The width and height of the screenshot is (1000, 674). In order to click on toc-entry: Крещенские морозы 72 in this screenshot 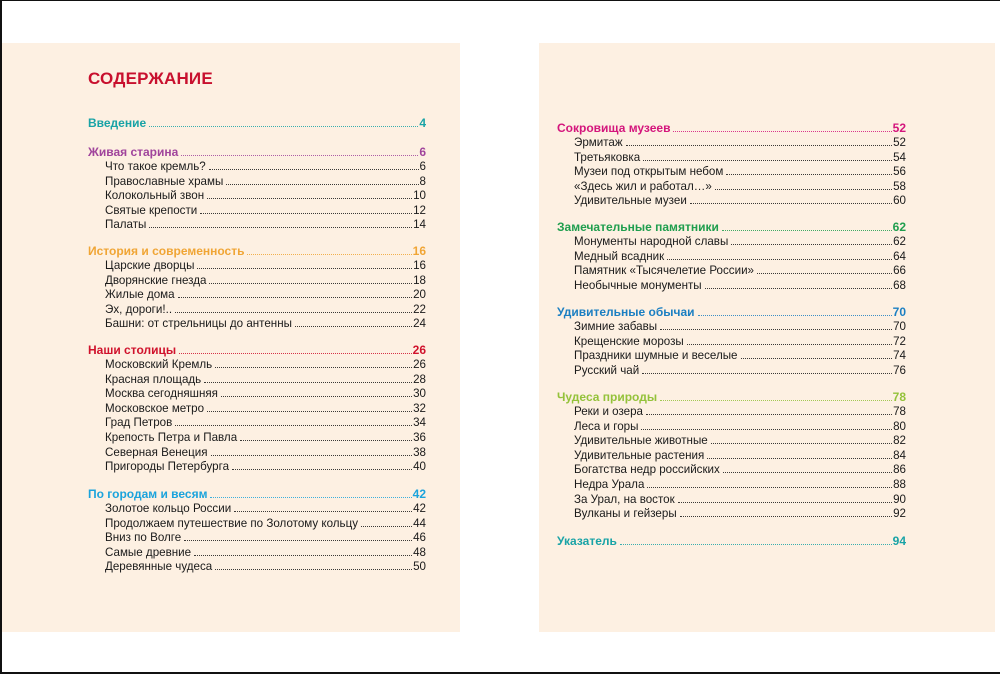, I will do `click(731, 342)`.